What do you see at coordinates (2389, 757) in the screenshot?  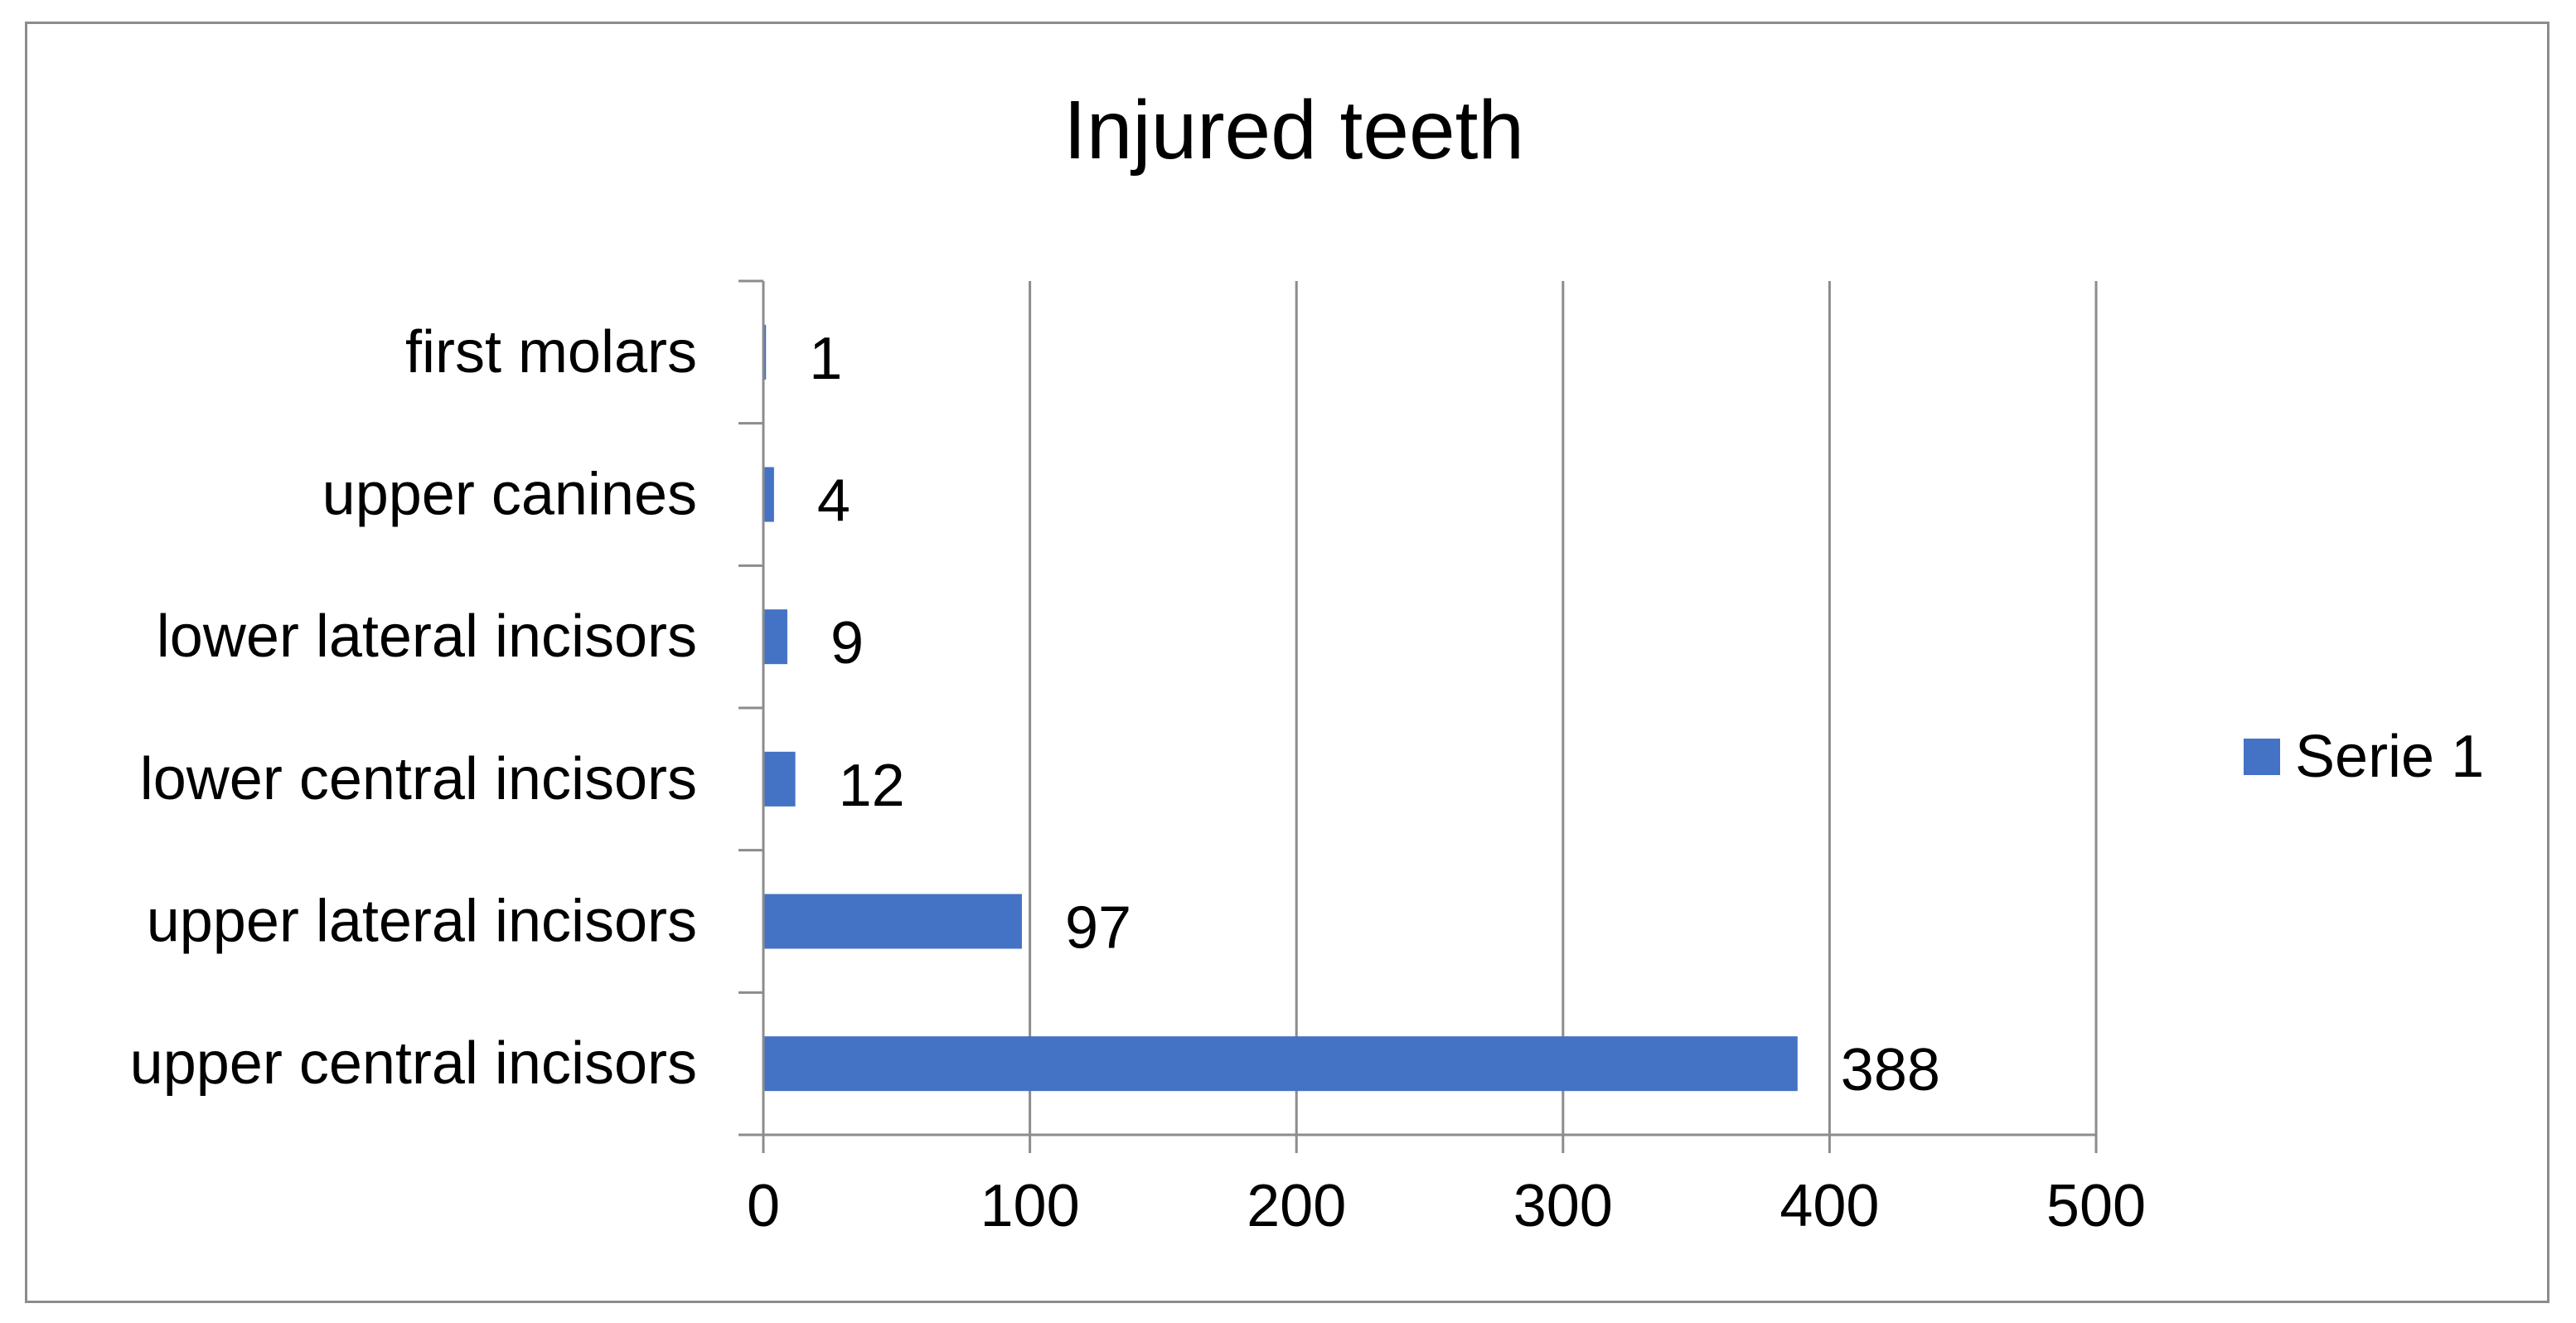 I see `legend-label: Serie 1` at bounding box center [2389, 757].